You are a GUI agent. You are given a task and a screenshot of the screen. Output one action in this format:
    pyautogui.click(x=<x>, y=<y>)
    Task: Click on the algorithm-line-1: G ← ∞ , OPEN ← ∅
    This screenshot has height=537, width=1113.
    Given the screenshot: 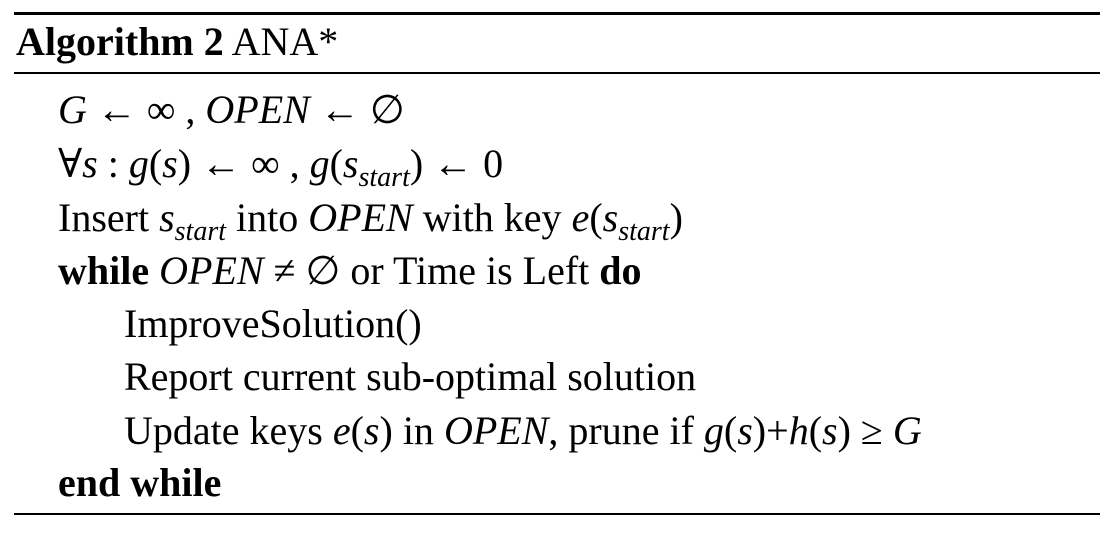 What is the action you would take?
    pyautogui.click(x=231, y=110)
    